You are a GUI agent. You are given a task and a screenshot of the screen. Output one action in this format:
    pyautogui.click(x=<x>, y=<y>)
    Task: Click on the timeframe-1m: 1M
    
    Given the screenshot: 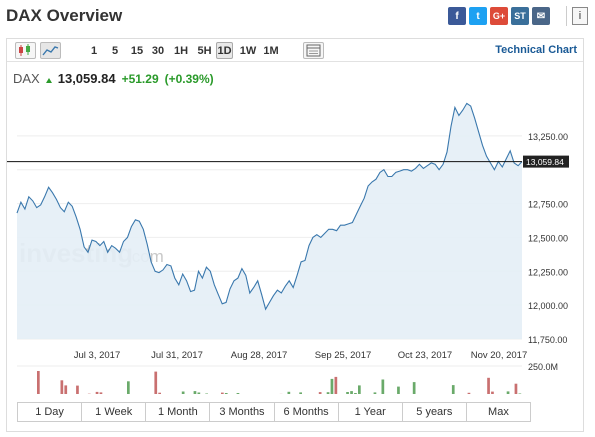 What is the action you would take?
    pyautogui.click(x=271, y=50)
    